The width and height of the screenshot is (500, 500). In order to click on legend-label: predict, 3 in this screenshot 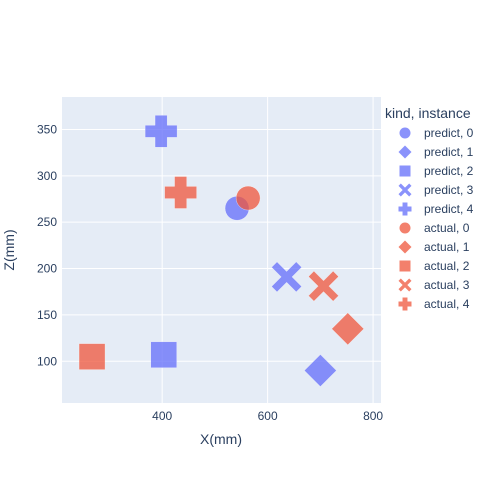, I will do `click(449, 190)`.